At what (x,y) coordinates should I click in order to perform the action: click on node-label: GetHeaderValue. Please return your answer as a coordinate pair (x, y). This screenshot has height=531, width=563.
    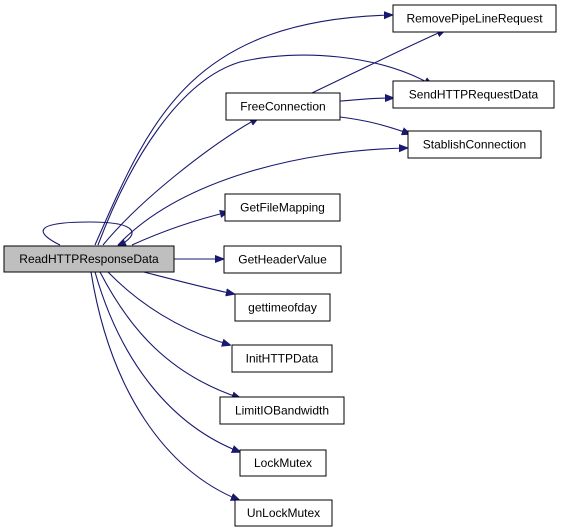
    Looking at the image, I should click on (282, 260).